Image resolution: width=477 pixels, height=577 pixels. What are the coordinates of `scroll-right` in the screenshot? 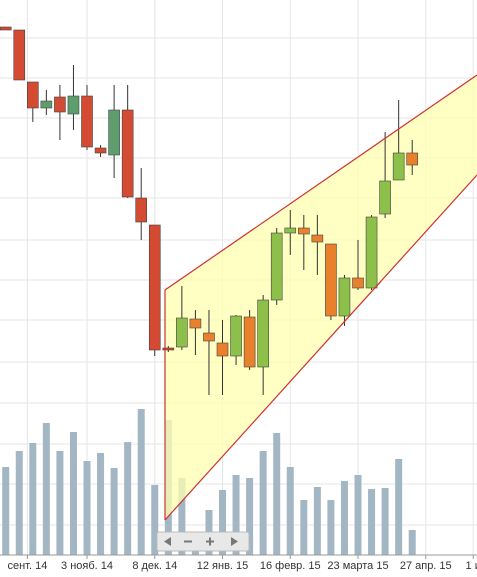 It's located at (234, 541).